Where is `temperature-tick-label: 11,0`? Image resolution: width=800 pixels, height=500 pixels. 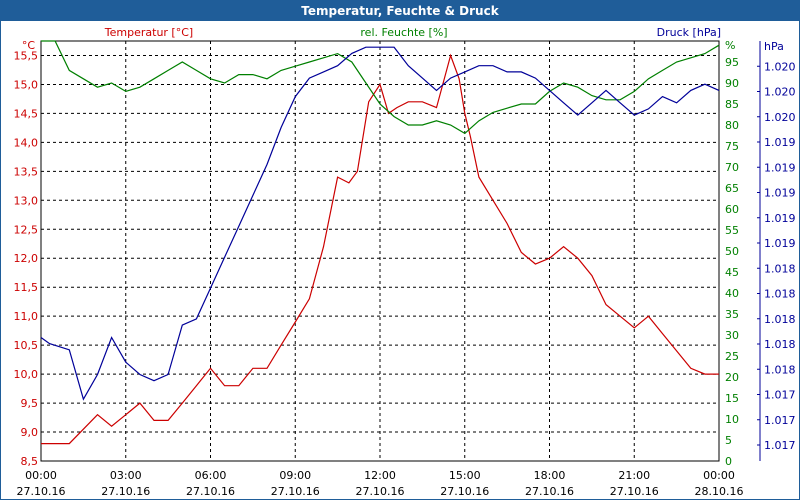
temperature-tick-label: 11,0 is located at coordinates (26, 316).